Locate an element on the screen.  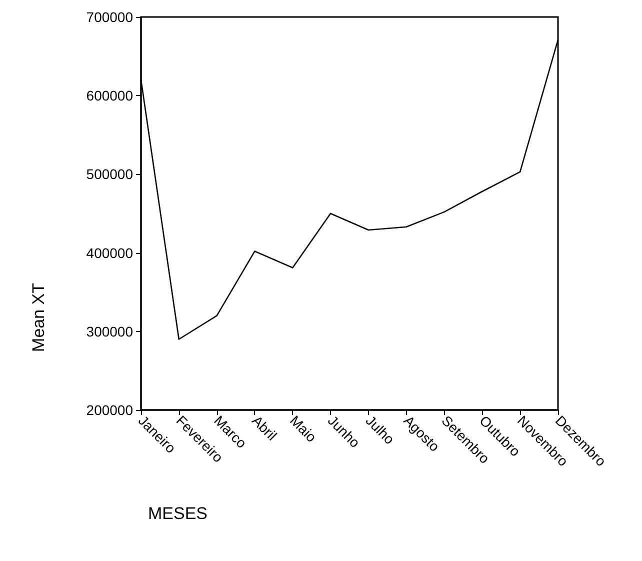
x-tick-label: Abril is located at coordinates (264, 428).